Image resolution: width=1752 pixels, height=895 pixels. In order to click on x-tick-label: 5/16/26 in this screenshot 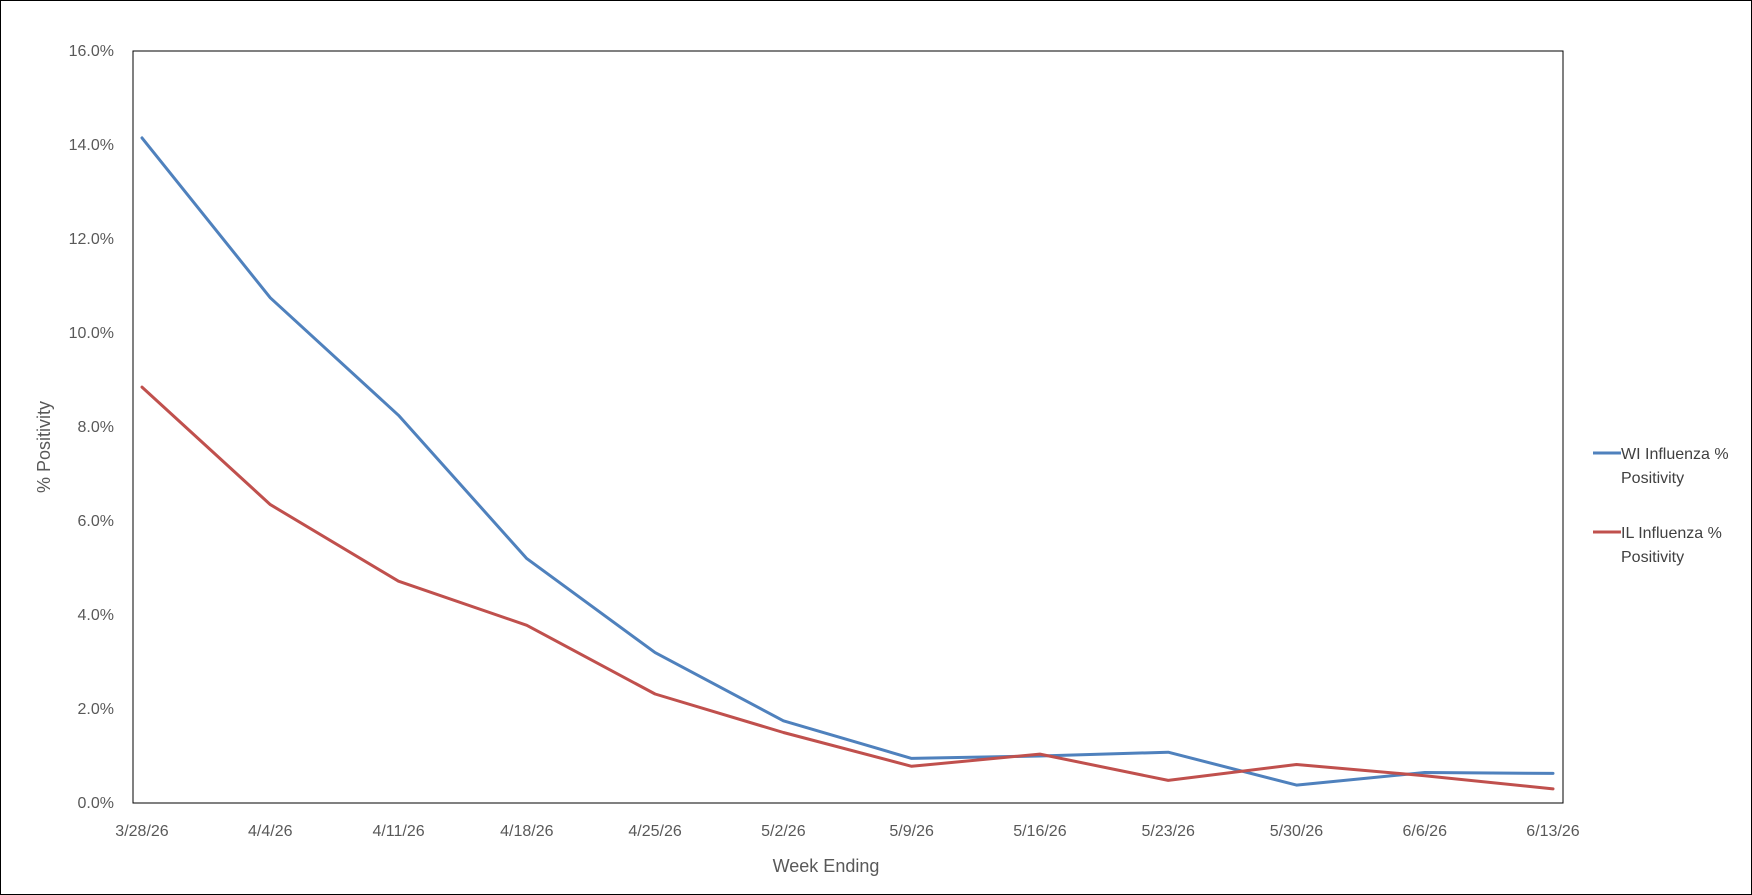, I will do `click(1039, 831)`.